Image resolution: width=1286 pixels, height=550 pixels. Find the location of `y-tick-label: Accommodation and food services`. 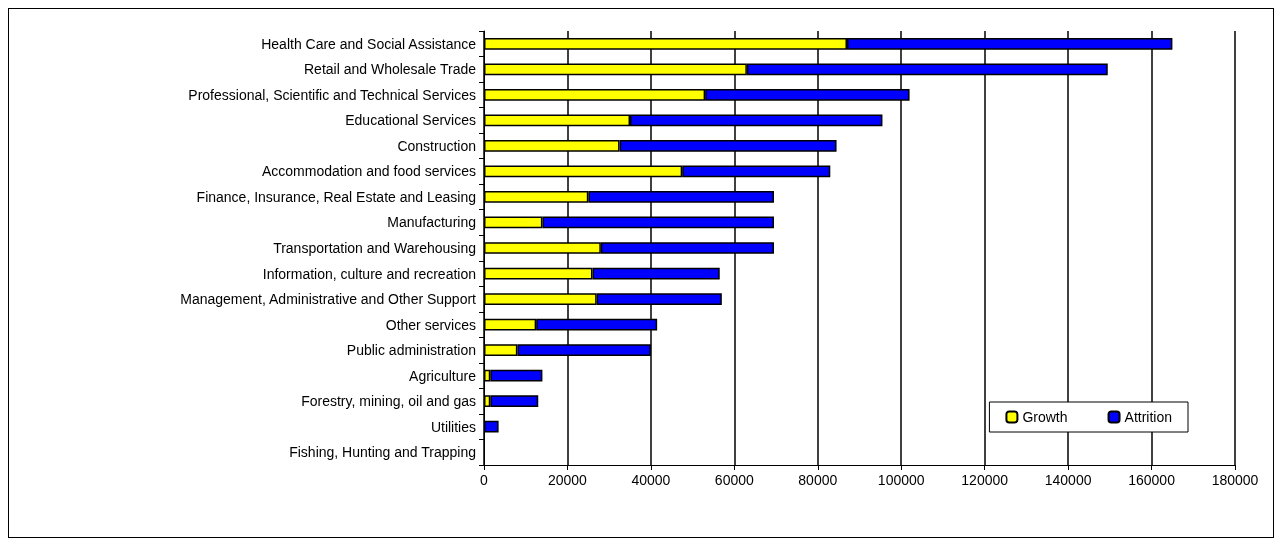

y-tick-label: Accommodation and food services is located at coordinates (369, 171).